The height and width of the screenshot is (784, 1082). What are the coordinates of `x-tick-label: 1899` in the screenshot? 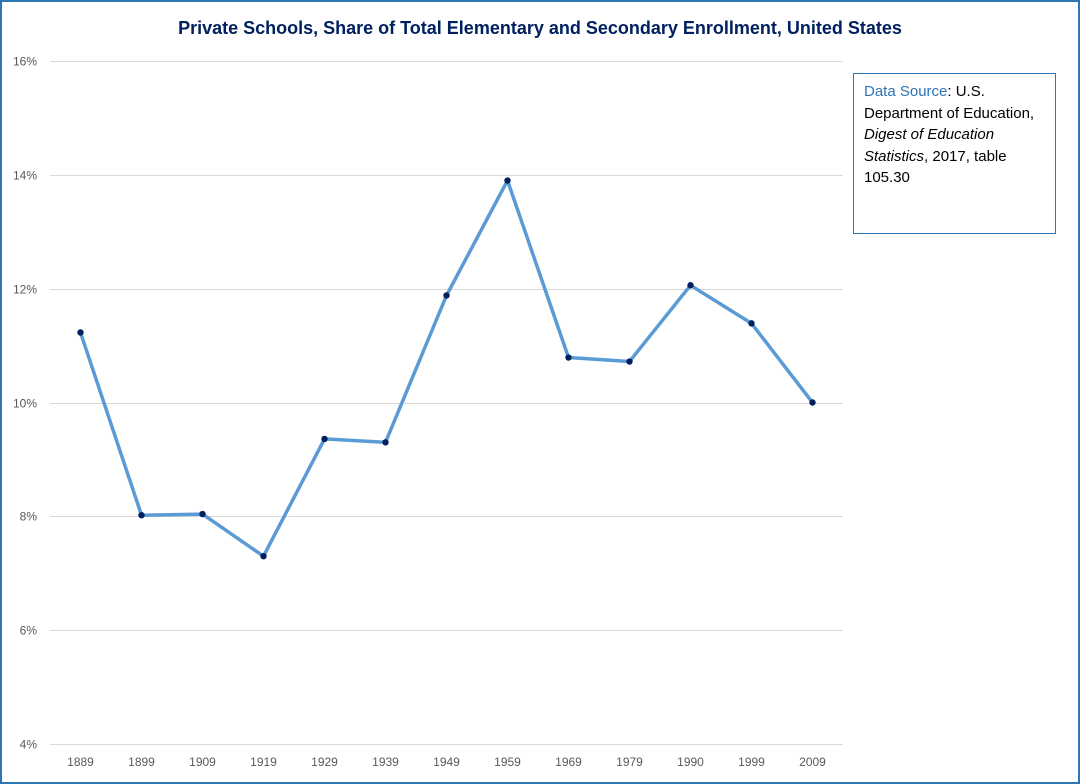 It's located at (141, 762).